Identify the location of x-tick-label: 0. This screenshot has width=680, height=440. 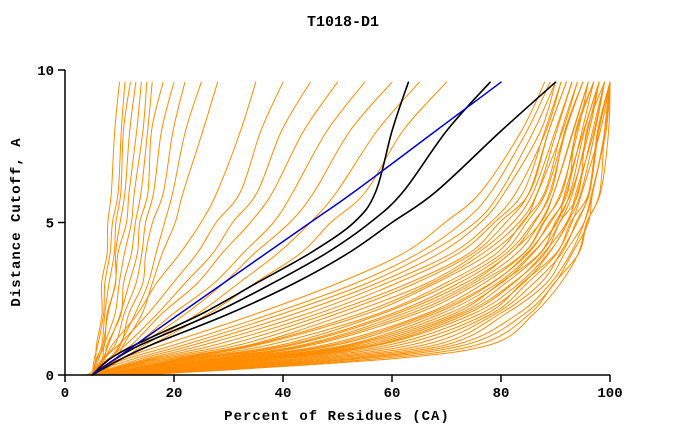
(65, 394).